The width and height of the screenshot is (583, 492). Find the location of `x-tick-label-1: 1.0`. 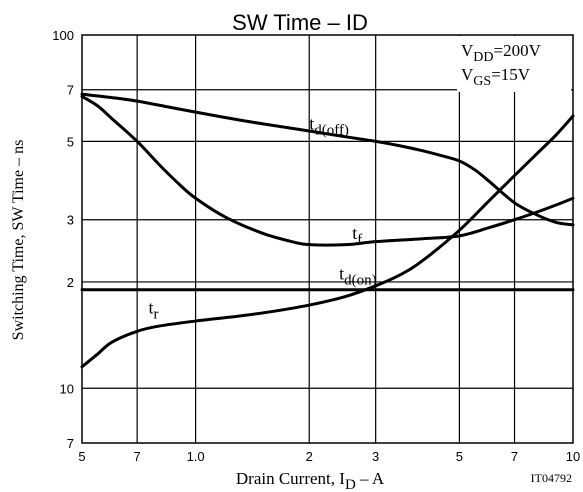

x-tick-label-1: 1.0 is located at coordinates (196, 456).